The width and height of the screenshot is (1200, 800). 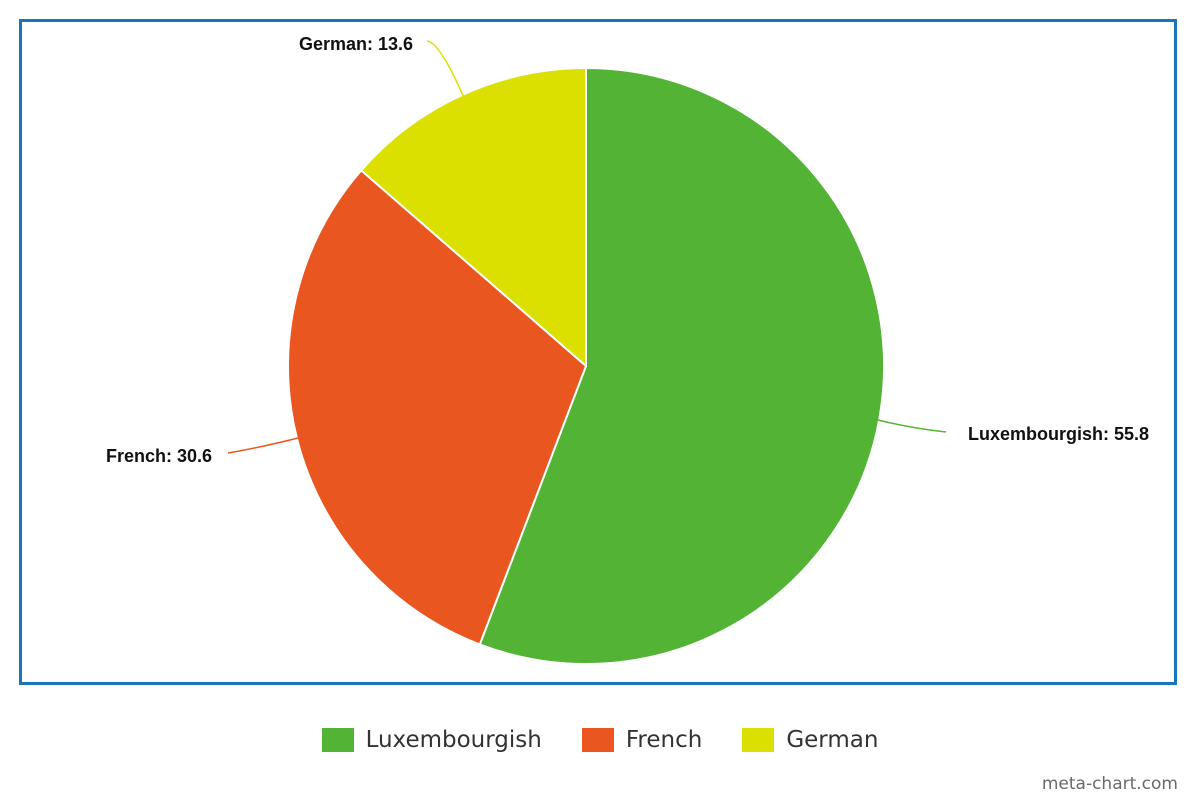 What do you see at coordinates (337, 740) in the screenshot?
I see `legend-swatch-luxembourgish` at bounding box center [337, 740].